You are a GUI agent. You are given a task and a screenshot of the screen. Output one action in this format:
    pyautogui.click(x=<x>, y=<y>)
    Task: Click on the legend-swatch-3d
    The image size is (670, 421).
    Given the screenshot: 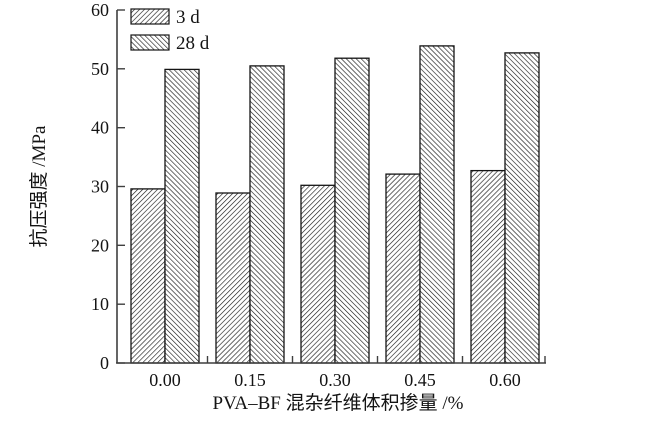 What is the action you would take?
    pyautogui.click(x=150, y=16)
    